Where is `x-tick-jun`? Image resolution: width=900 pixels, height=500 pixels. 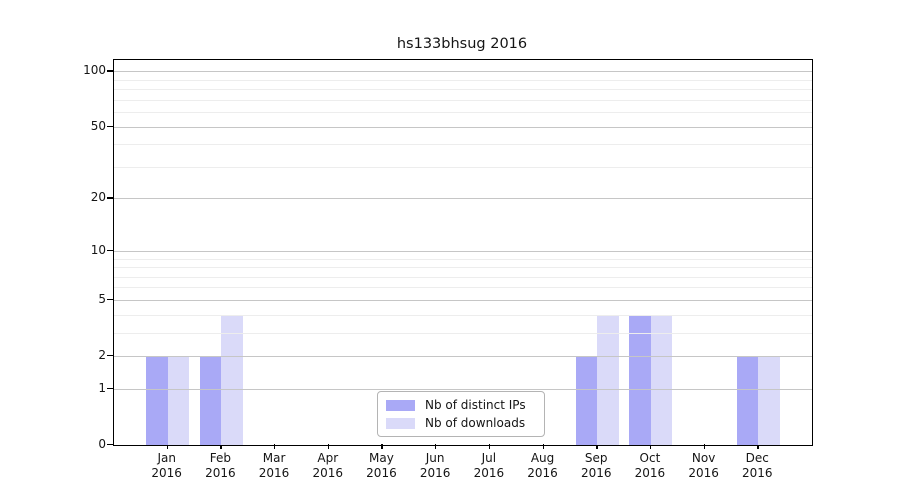
x-tick-jun is located at coordinates (436, 446).